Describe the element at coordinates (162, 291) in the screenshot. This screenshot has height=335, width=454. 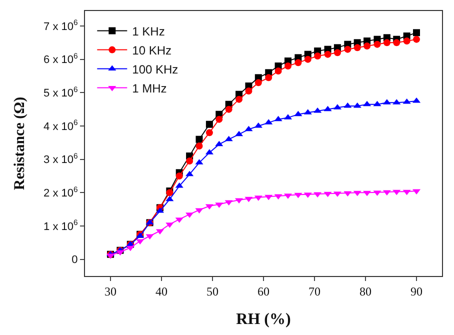
I see `x-tick-label: 40` at that location.